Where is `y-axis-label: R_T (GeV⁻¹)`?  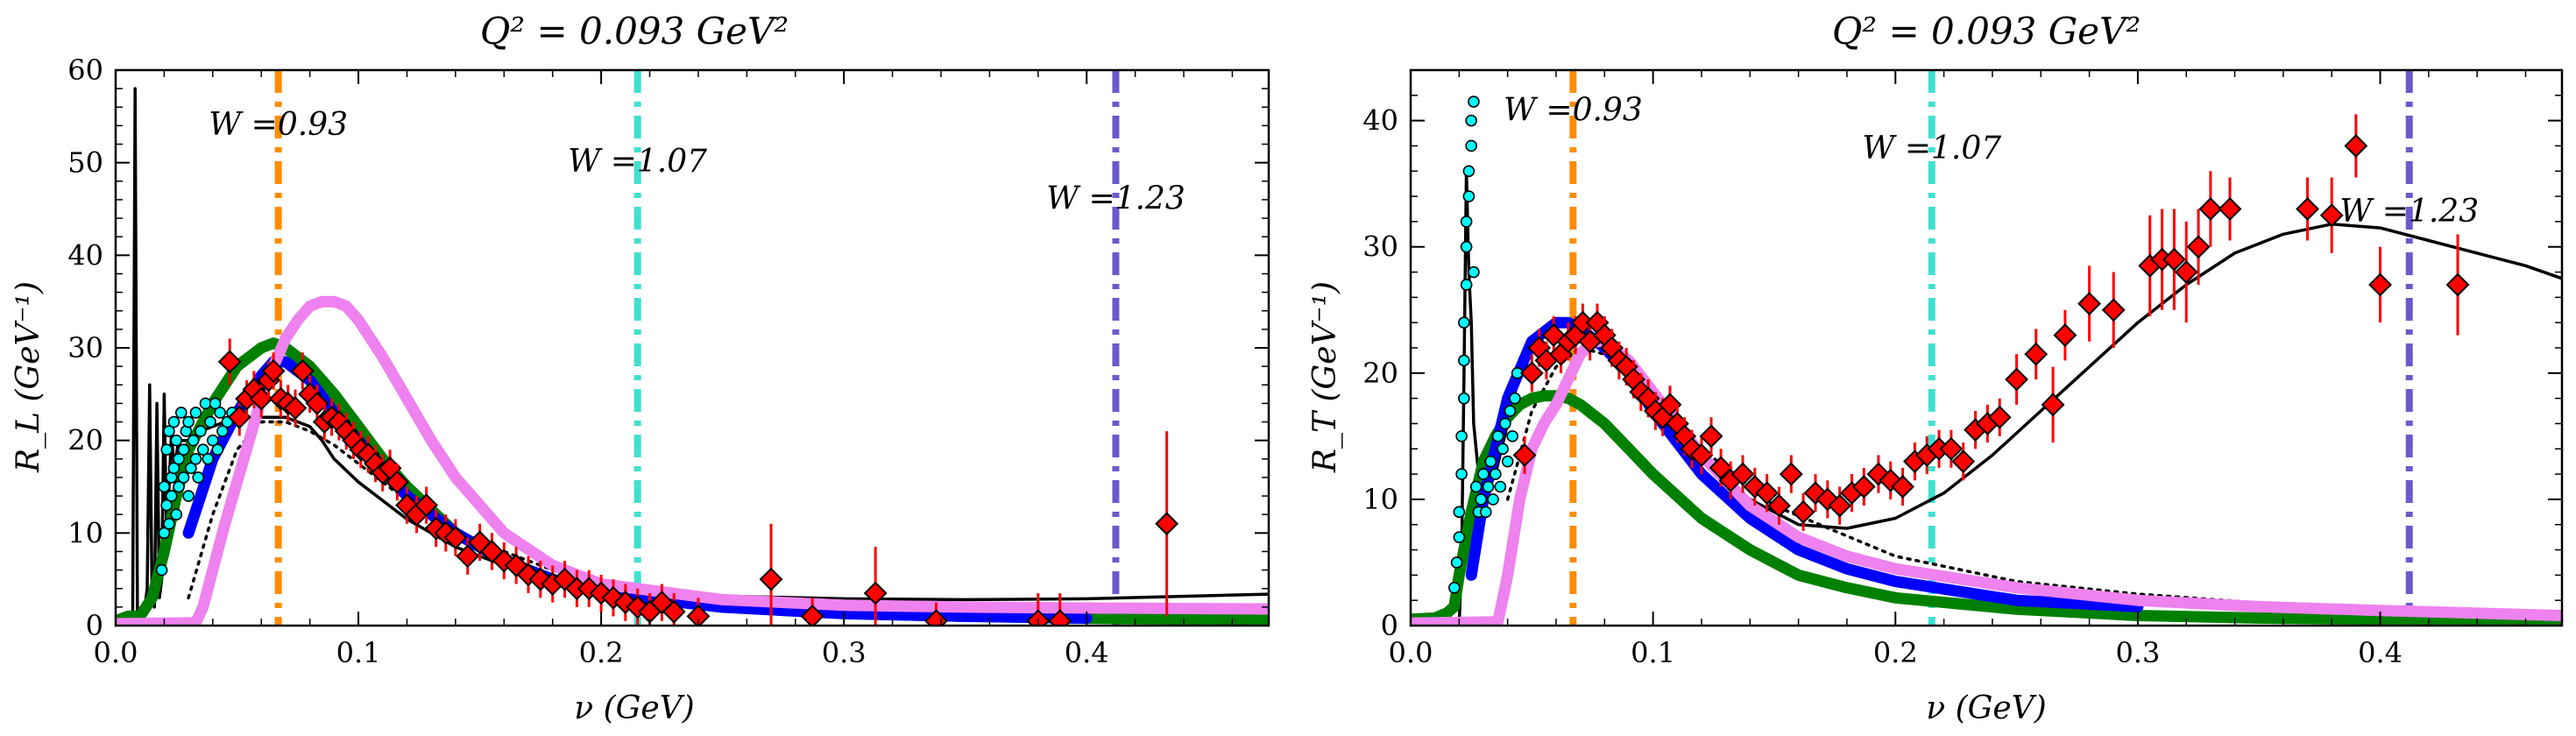 y-axis-label: R_T (GeV⁻¹) is located at coordinates (1325, 377).